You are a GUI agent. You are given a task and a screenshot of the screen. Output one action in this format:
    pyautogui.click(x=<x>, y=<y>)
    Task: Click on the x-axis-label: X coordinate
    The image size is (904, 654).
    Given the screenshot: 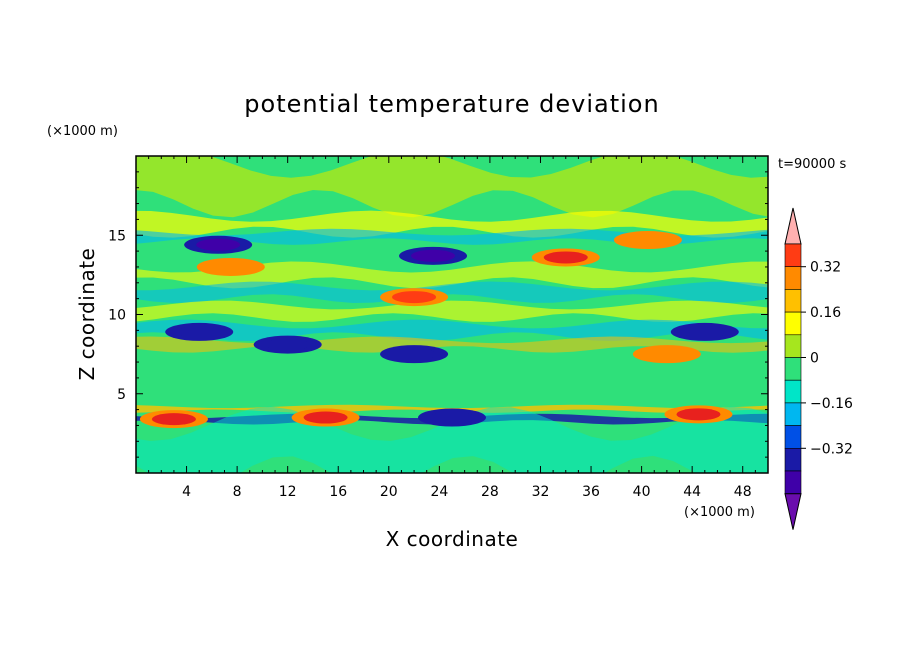 What is the action you would take?
    pyautogui.click(x=452, y=539)
    